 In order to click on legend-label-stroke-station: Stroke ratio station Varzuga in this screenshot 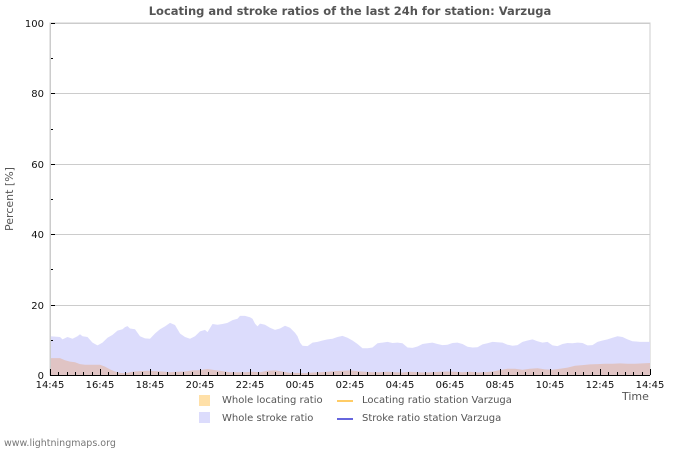, I will do `click(432, 418)`.